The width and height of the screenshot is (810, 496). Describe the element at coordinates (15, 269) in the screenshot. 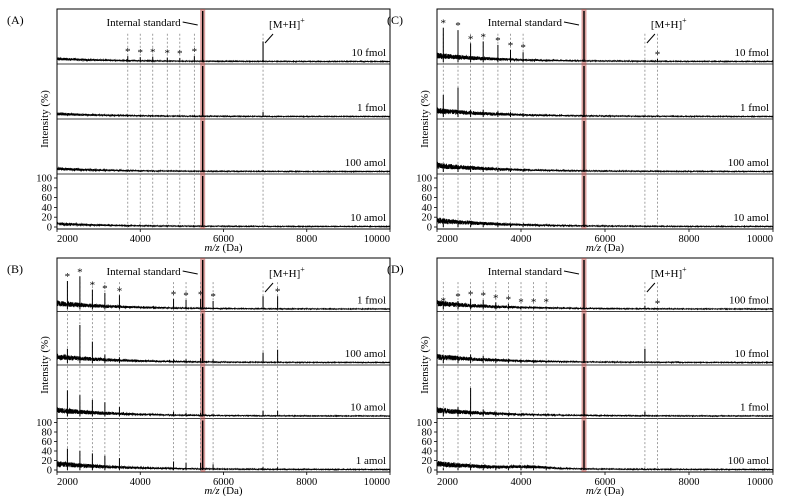

I see `panel-label: (B)` at that location.